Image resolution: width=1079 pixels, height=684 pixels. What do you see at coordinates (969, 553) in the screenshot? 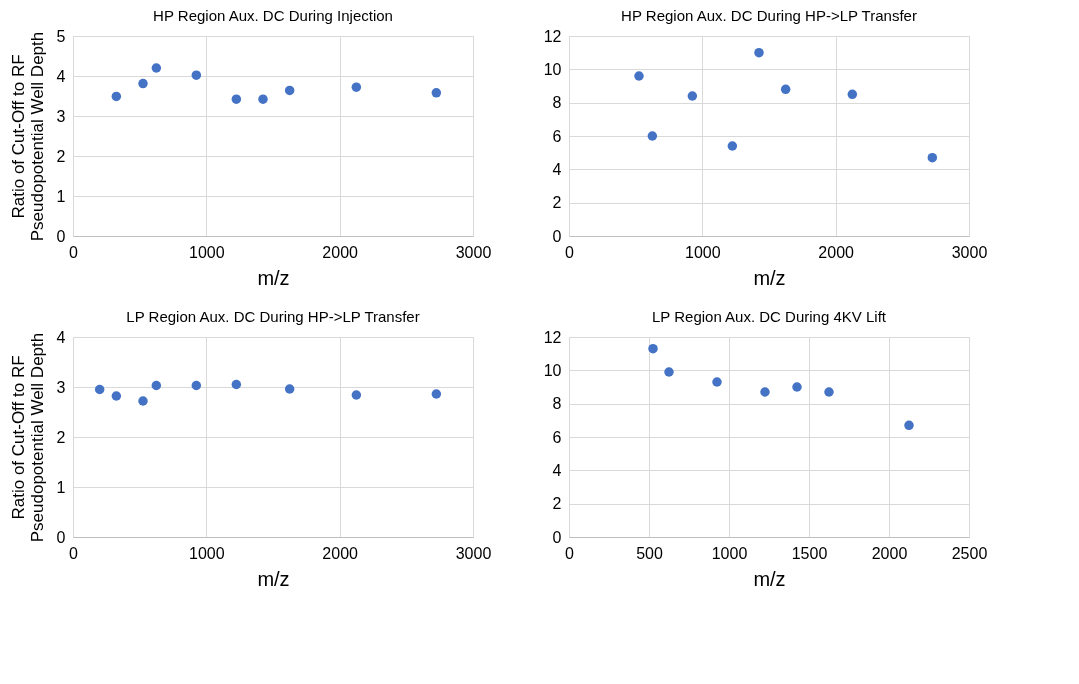
I see `x-tick-label: 2500` at bounding box center [969, 553].